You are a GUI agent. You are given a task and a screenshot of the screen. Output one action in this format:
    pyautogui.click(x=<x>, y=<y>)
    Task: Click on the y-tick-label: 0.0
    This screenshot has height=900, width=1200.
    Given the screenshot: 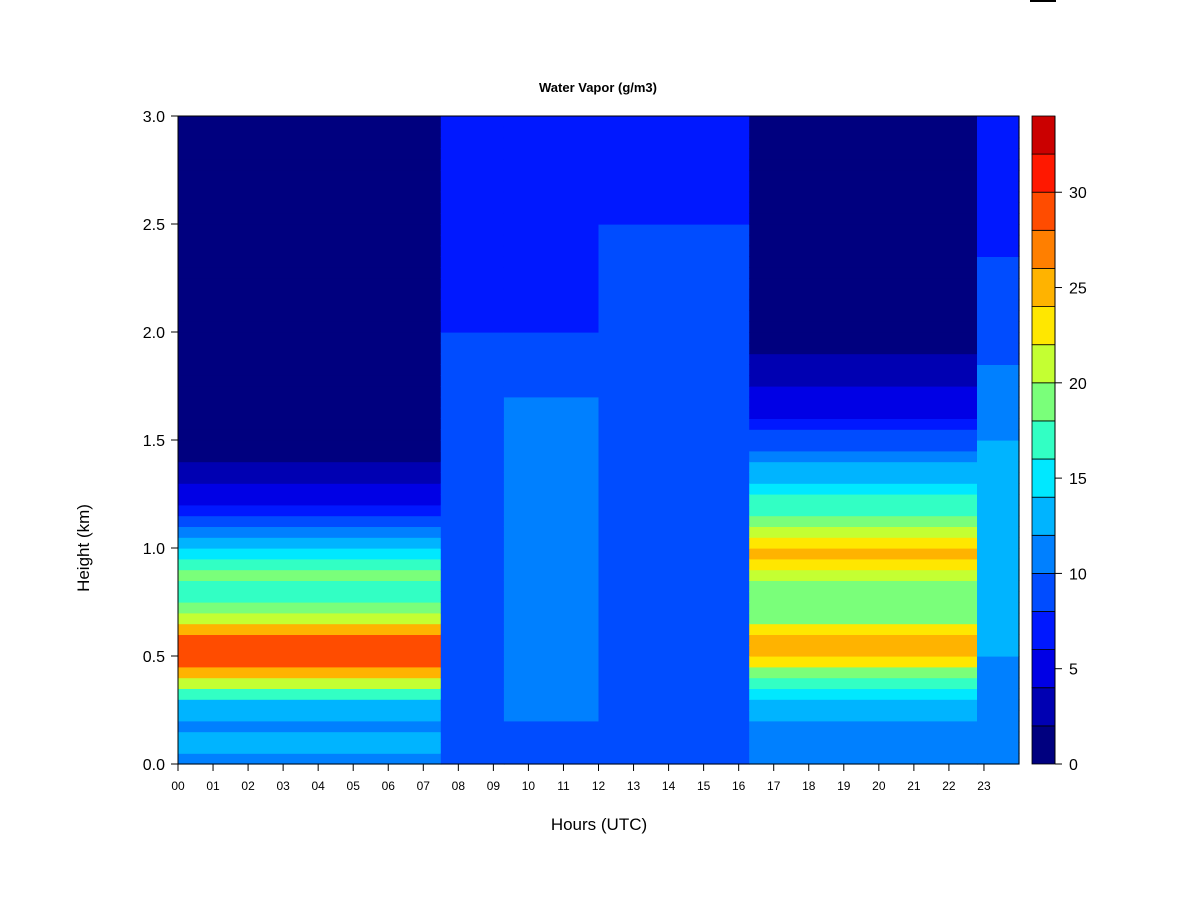 What is the action you would take?
    pyautogui.click(x=154, y=765)
    